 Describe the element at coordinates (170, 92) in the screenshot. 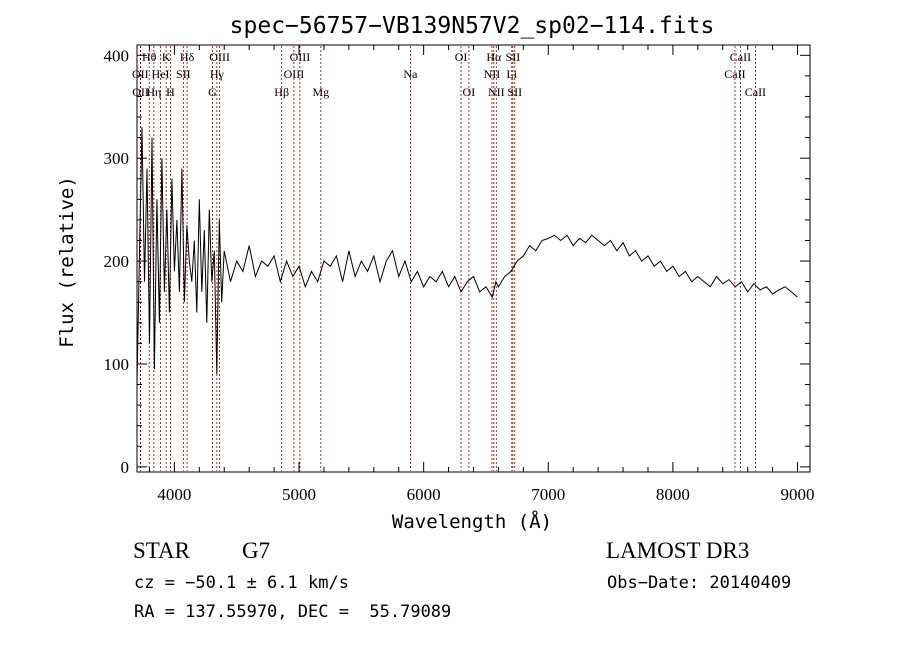

I see `spectral-line-label: H` at that location.